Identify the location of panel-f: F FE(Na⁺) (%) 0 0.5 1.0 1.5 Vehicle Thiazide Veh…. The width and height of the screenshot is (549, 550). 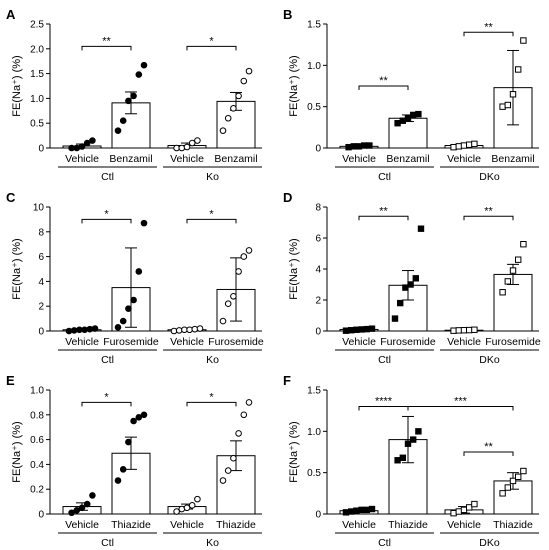
(411, 461).